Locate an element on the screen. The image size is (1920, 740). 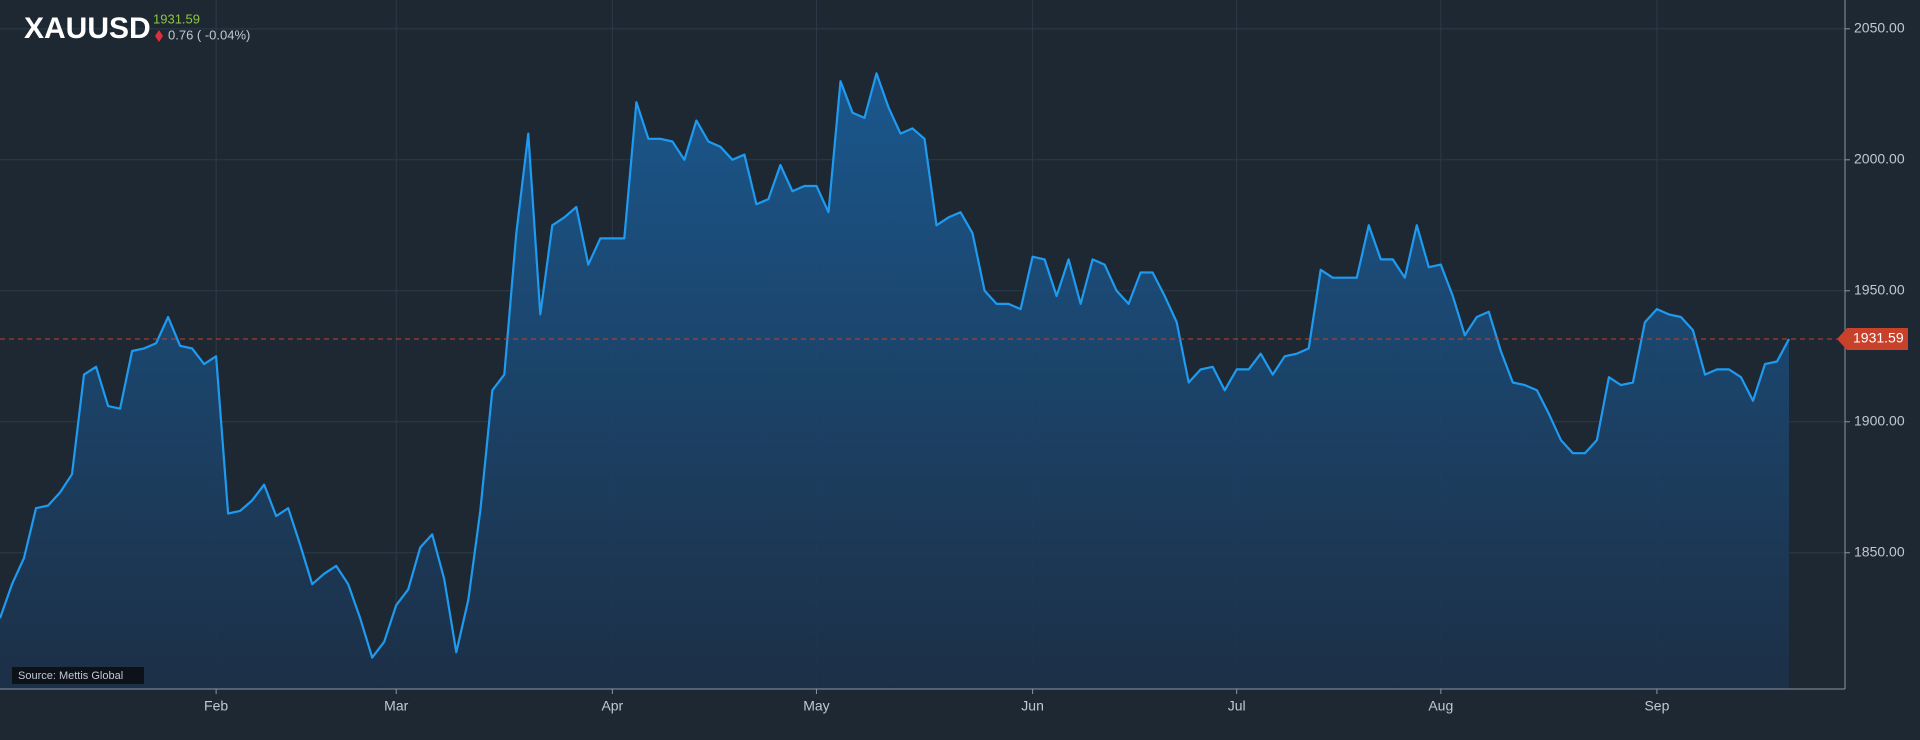
x-tick-label: May is located at coordinates (816, 706).